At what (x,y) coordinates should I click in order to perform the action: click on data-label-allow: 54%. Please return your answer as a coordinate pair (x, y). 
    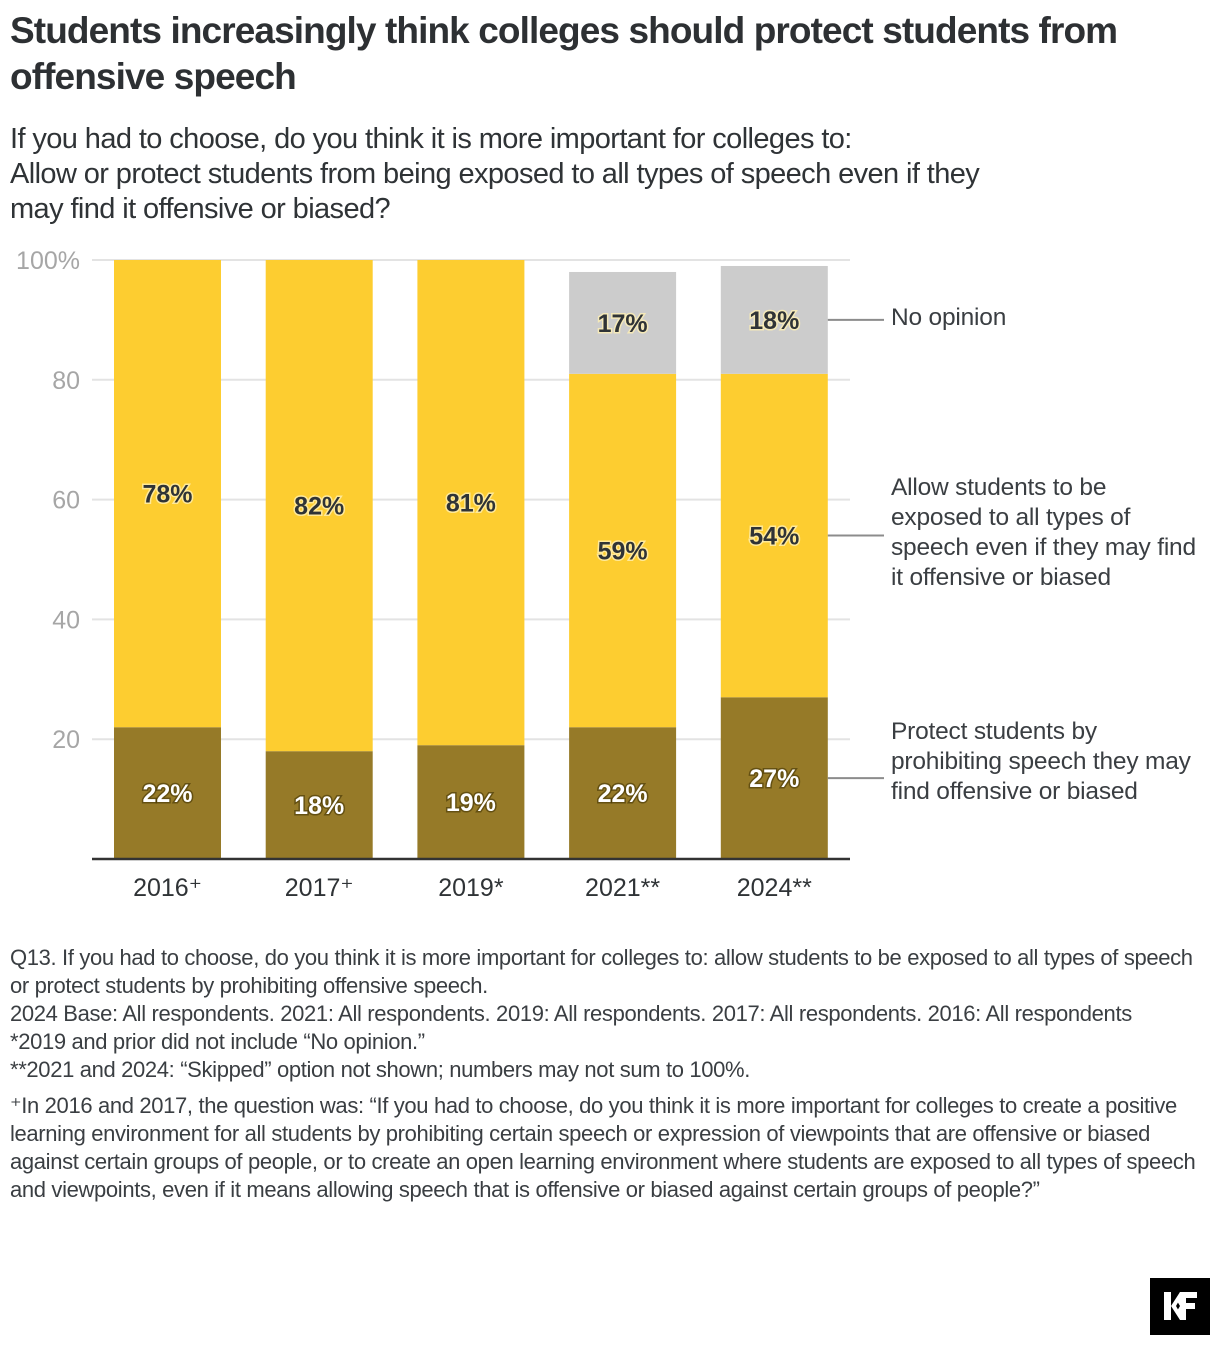
    Looking at the image, I should click on (774, 537).